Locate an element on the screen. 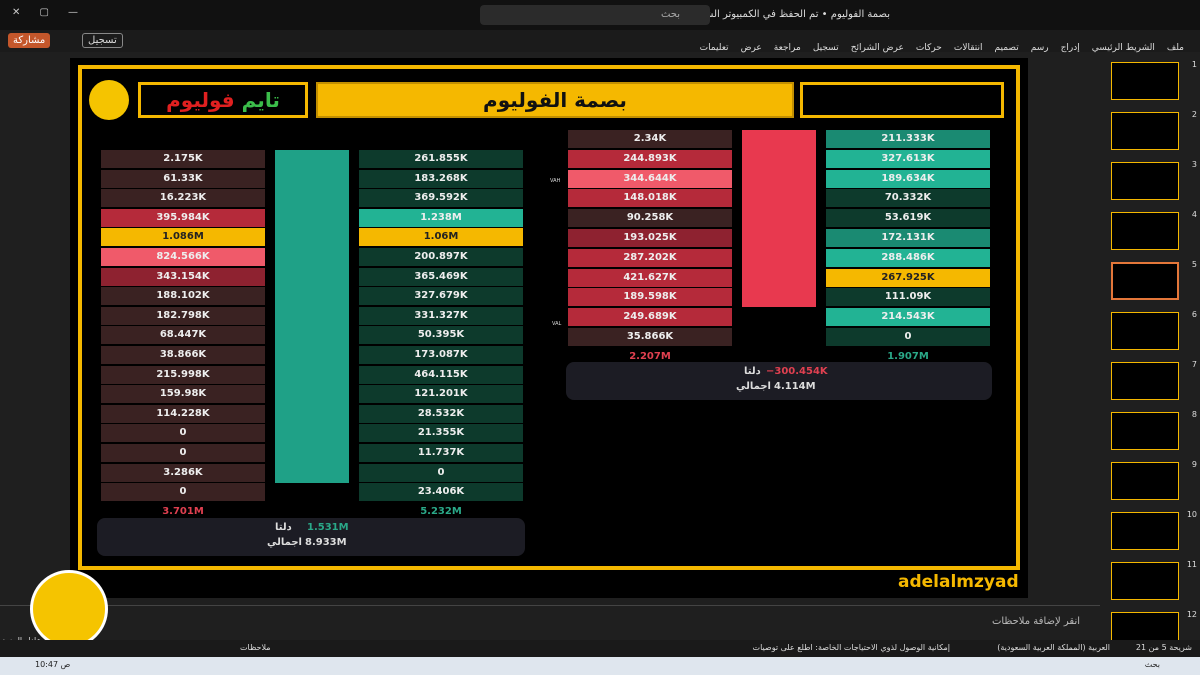 This screenshot has height=675, width=1200. ribbon-tab: إدراج is located at coordinates (1070, 48).